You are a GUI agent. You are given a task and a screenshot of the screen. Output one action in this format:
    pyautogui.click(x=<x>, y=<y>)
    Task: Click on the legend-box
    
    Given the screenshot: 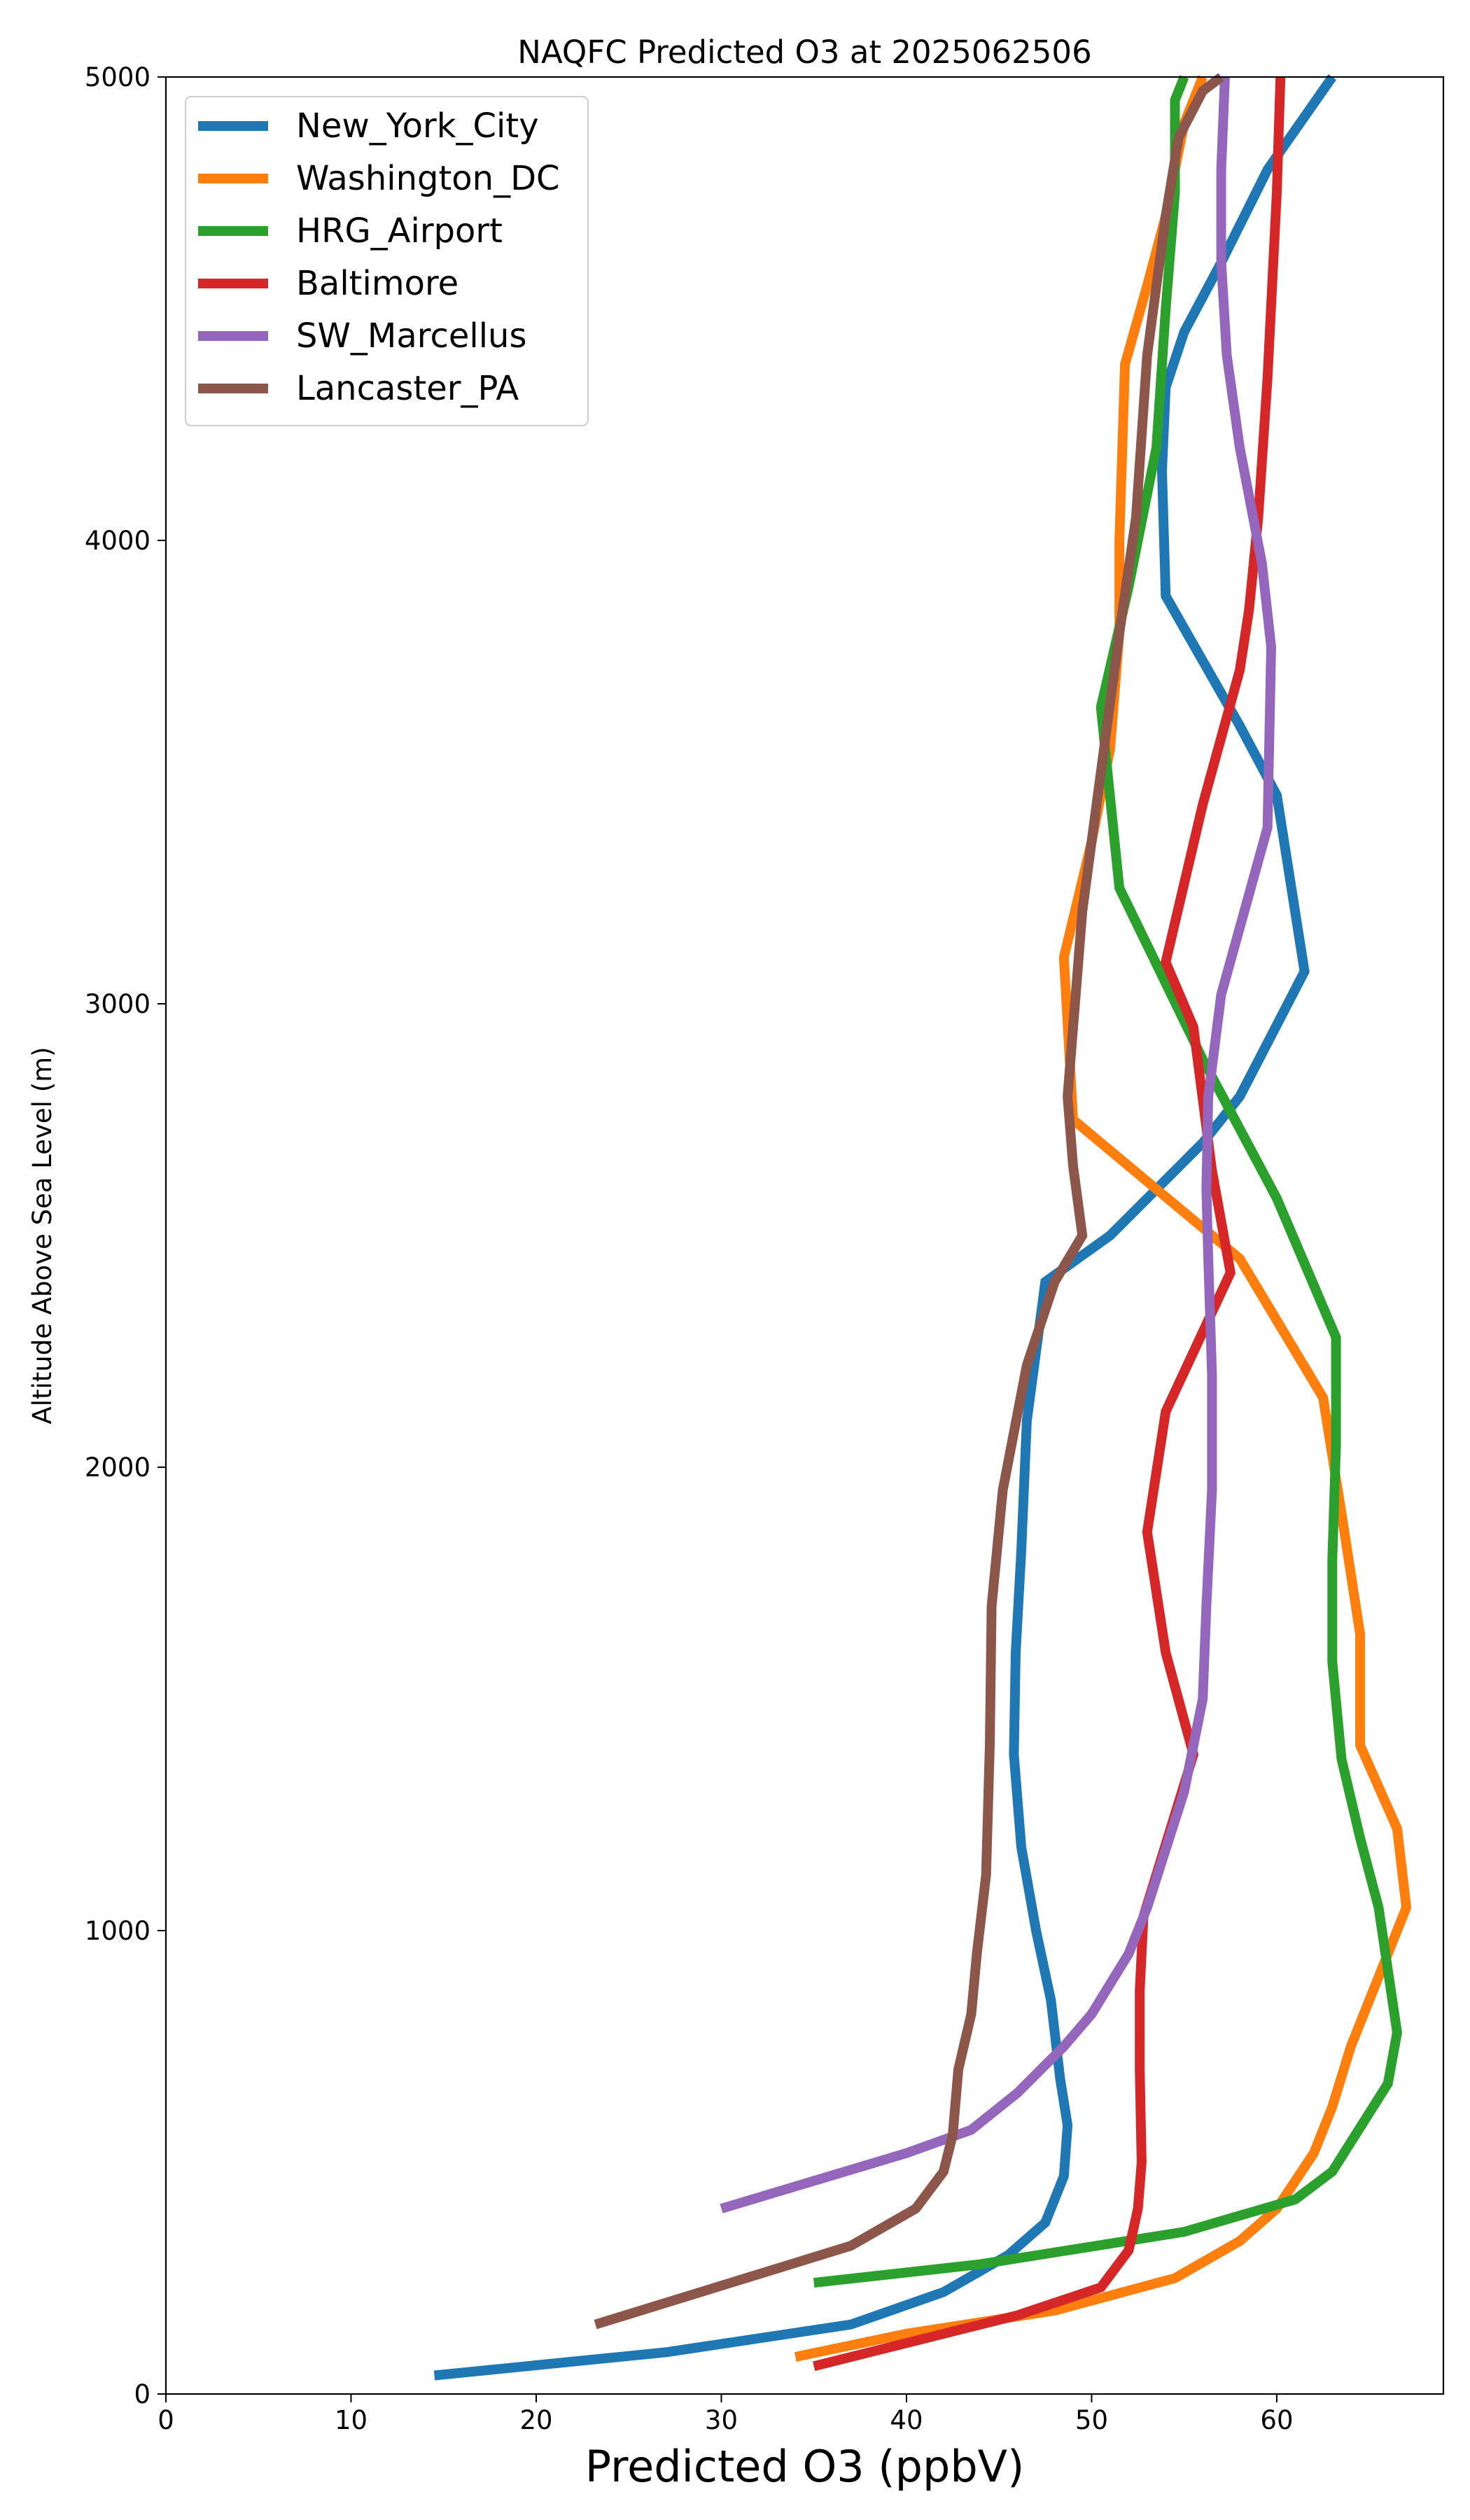 What is the action you would take?
    pyautogui.click(x=387, y=261)
    